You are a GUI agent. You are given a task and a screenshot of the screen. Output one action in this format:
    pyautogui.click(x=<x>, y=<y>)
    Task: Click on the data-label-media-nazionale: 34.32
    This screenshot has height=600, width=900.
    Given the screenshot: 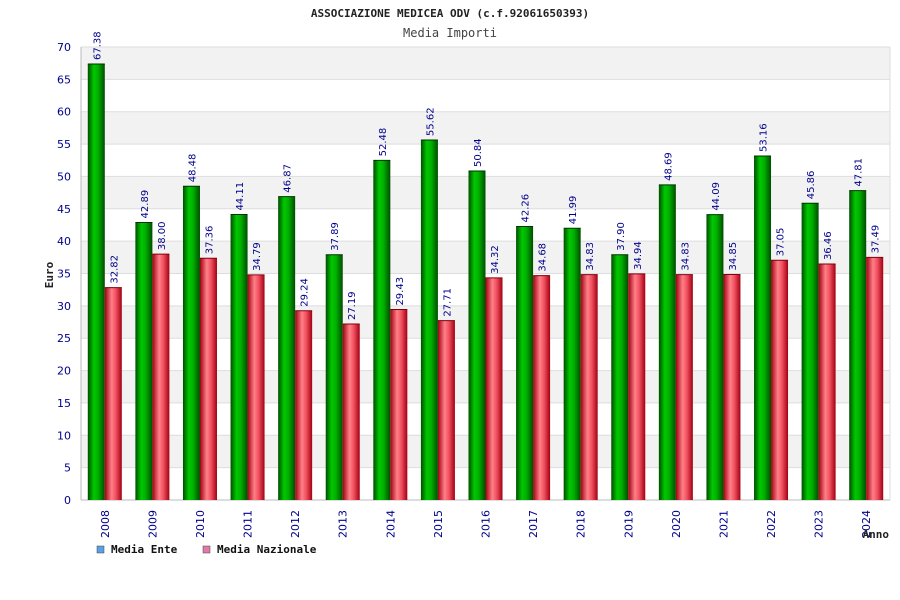 What is the action you would take?
    pyautogui.click(x=495, y=259)
    